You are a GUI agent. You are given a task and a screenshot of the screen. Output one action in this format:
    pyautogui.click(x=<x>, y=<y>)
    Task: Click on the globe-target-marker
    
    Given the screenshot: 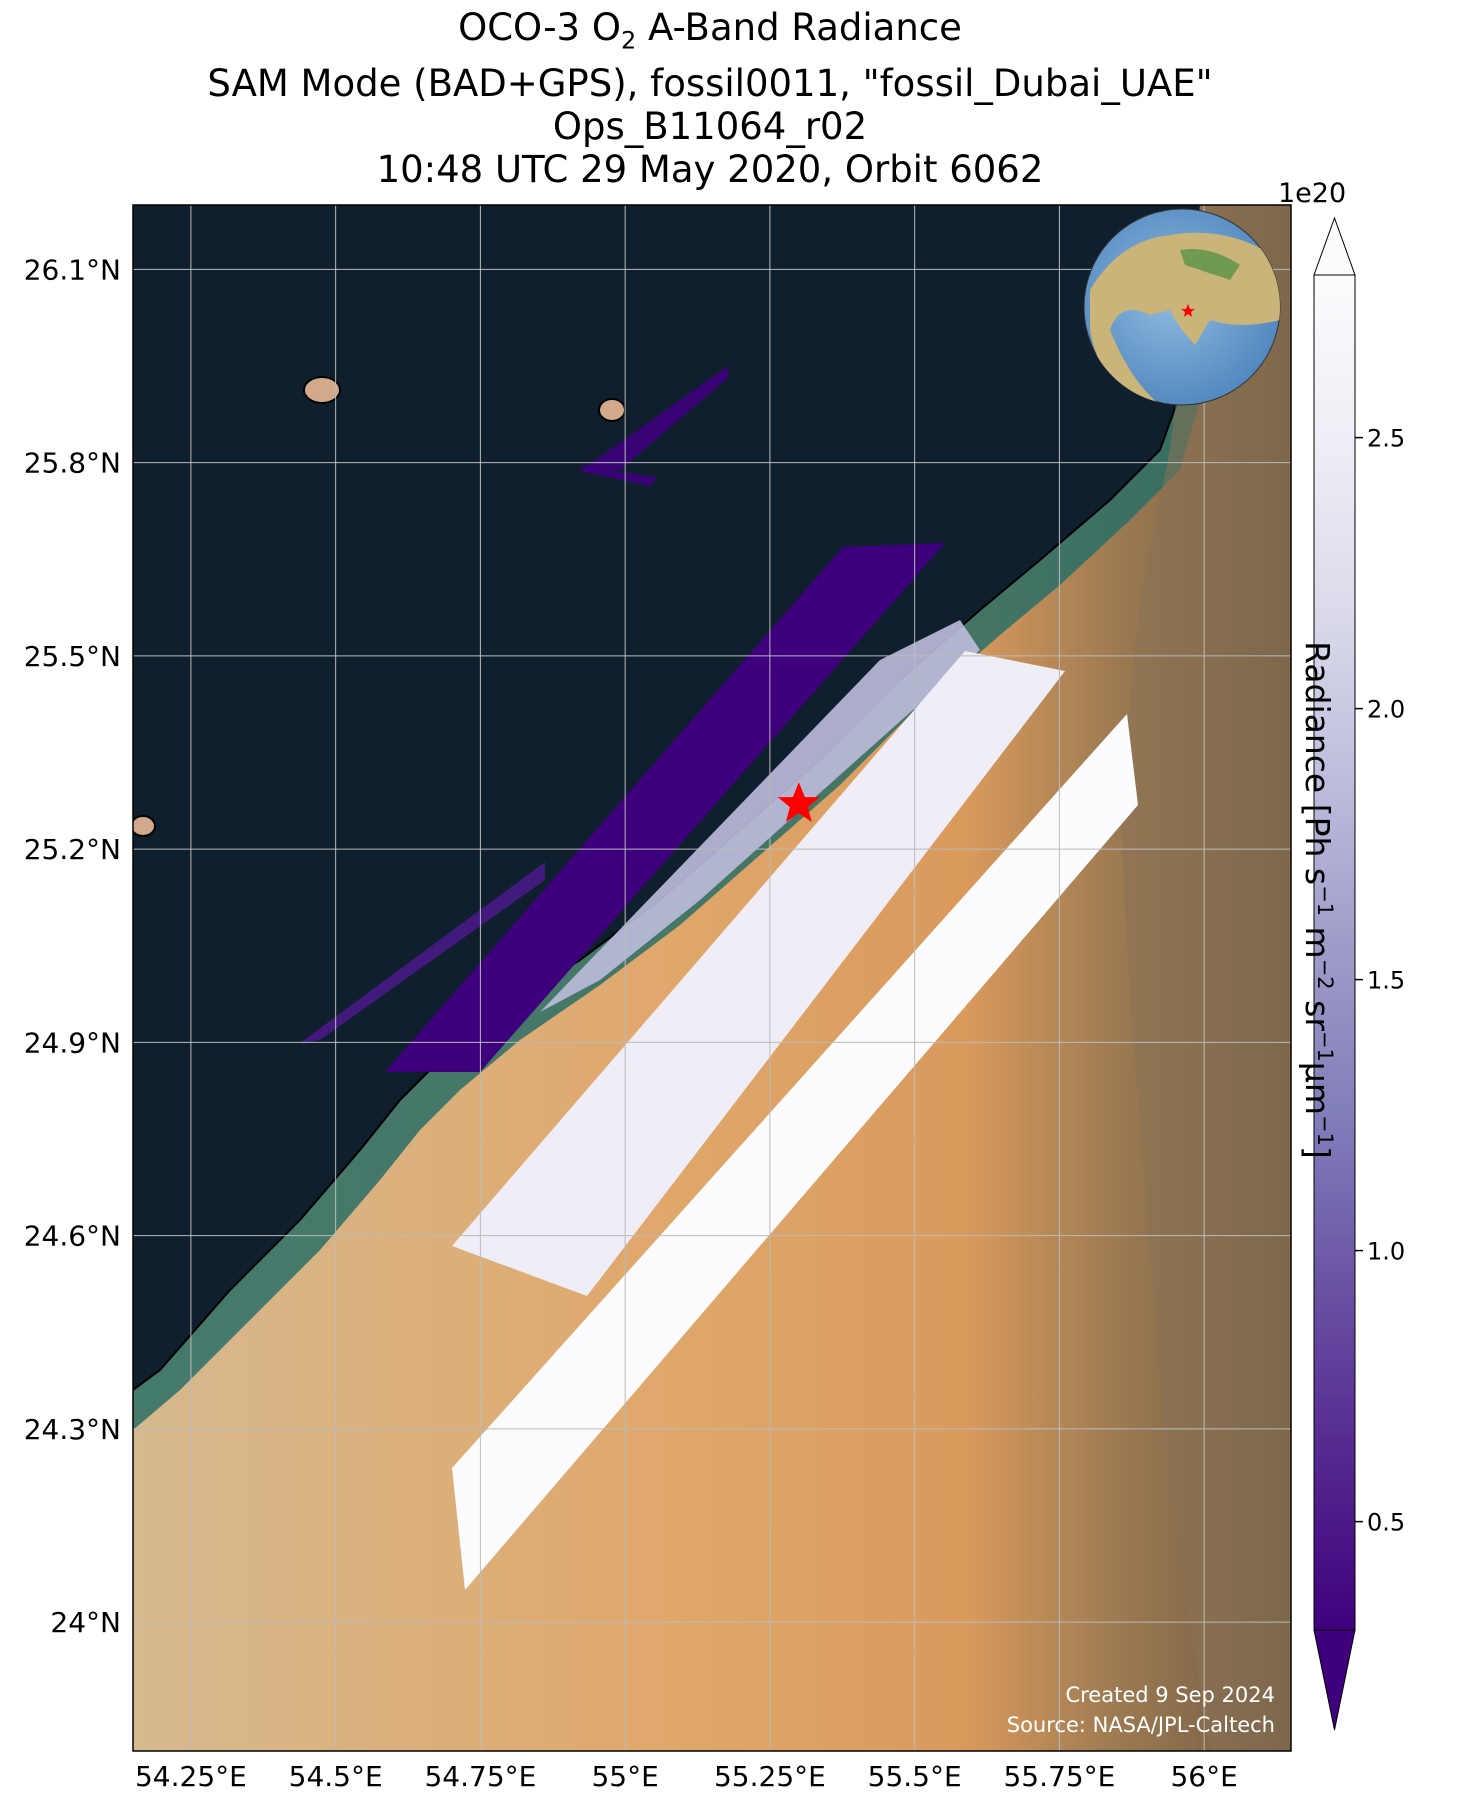 What is the action you would take?
    pyautogui.click(x=1188, y=310)
    